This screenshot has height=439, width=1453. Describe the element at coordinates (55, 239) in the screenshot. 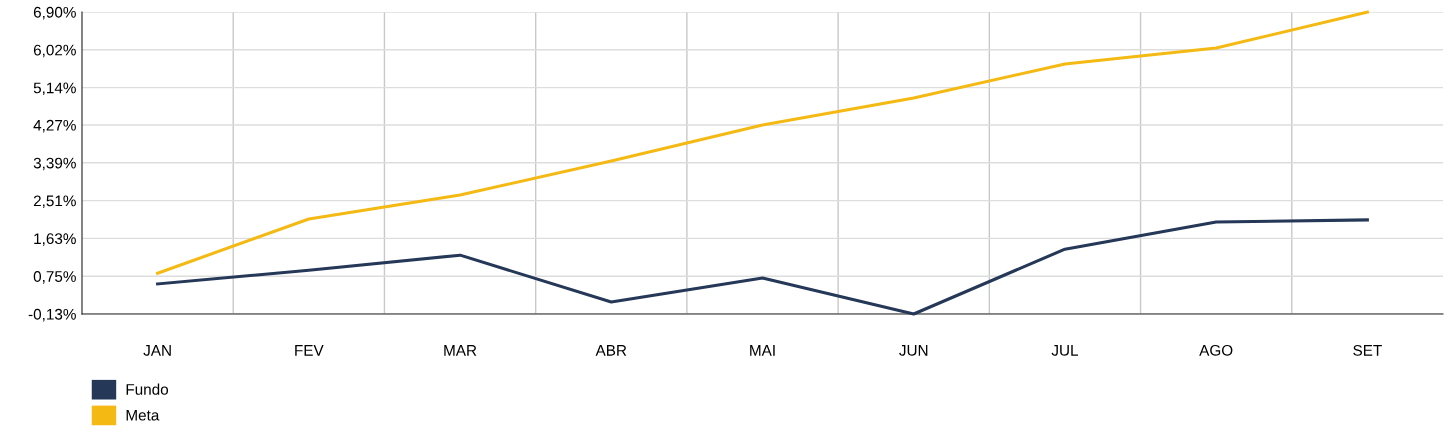

I see `y-tick-label: 1,63%` at that location.